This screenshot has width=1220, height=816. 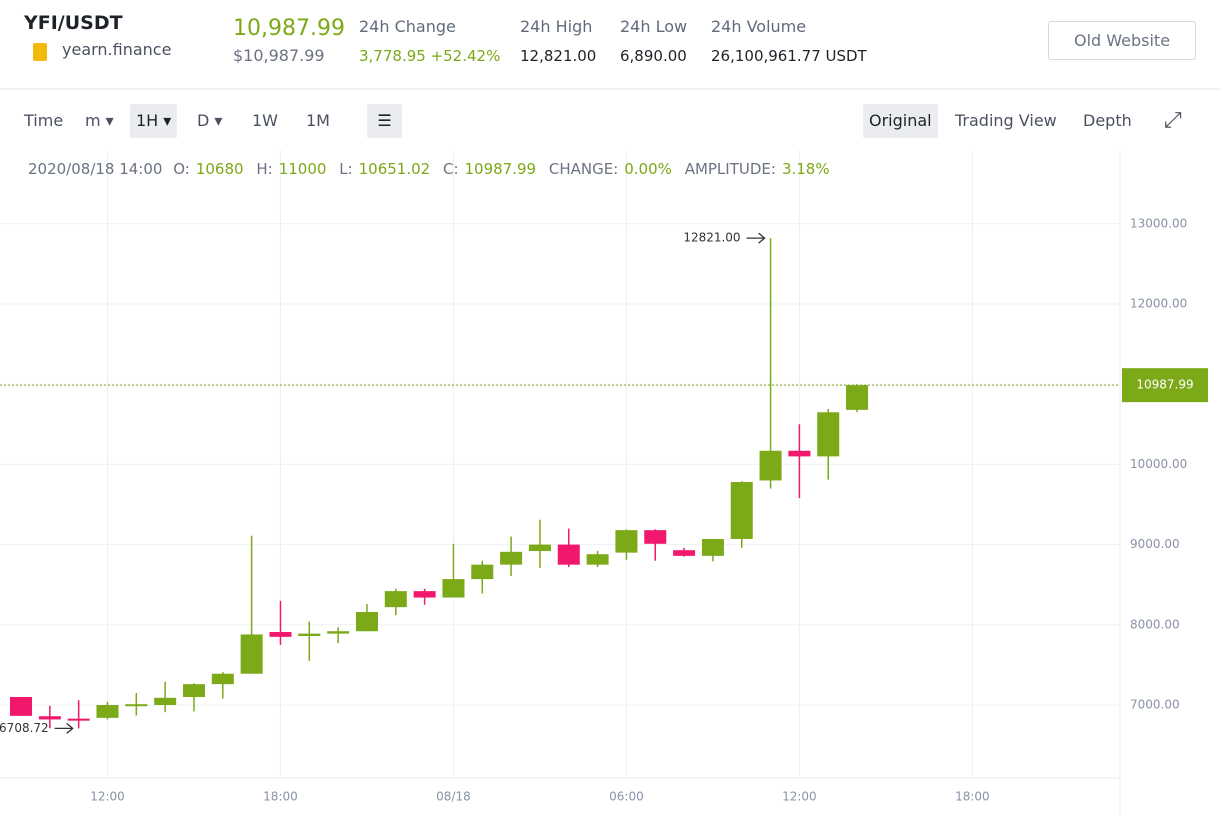 What do you see at coordinates (384, 121) in the screenshot?
I see `settings-button: ☰` at bounding box center [384, 121].